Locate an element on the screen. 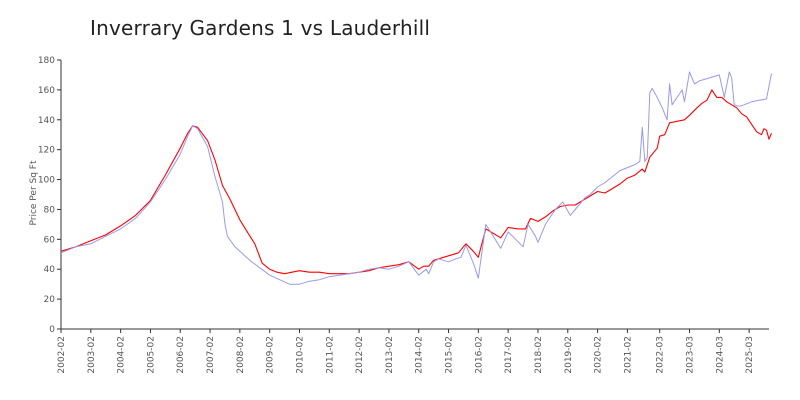 Image resolution: width=800 pixels, height=400 pixels. x-tick-label: 2004-02 is located at coordinates (122, 355).